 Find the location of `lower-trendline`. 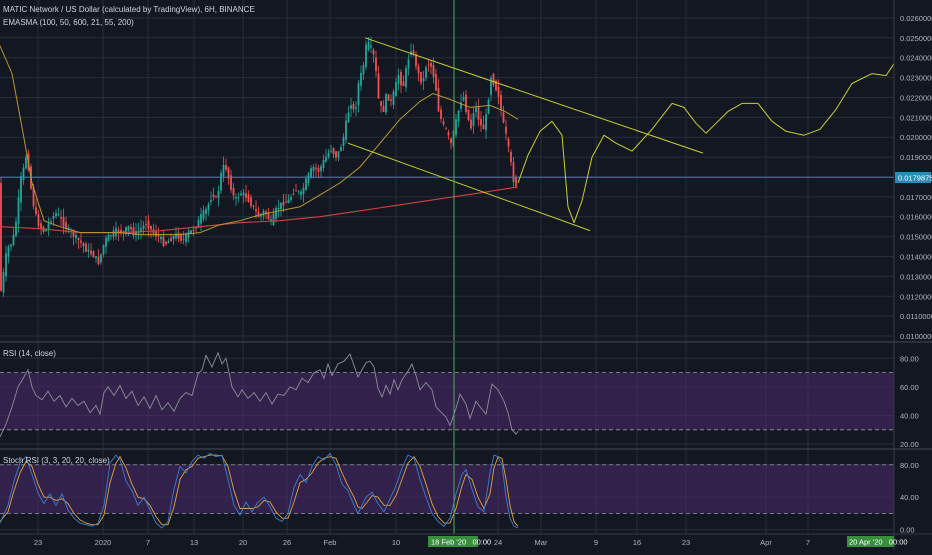

lower-trendline is located at coordinates (469, 187).